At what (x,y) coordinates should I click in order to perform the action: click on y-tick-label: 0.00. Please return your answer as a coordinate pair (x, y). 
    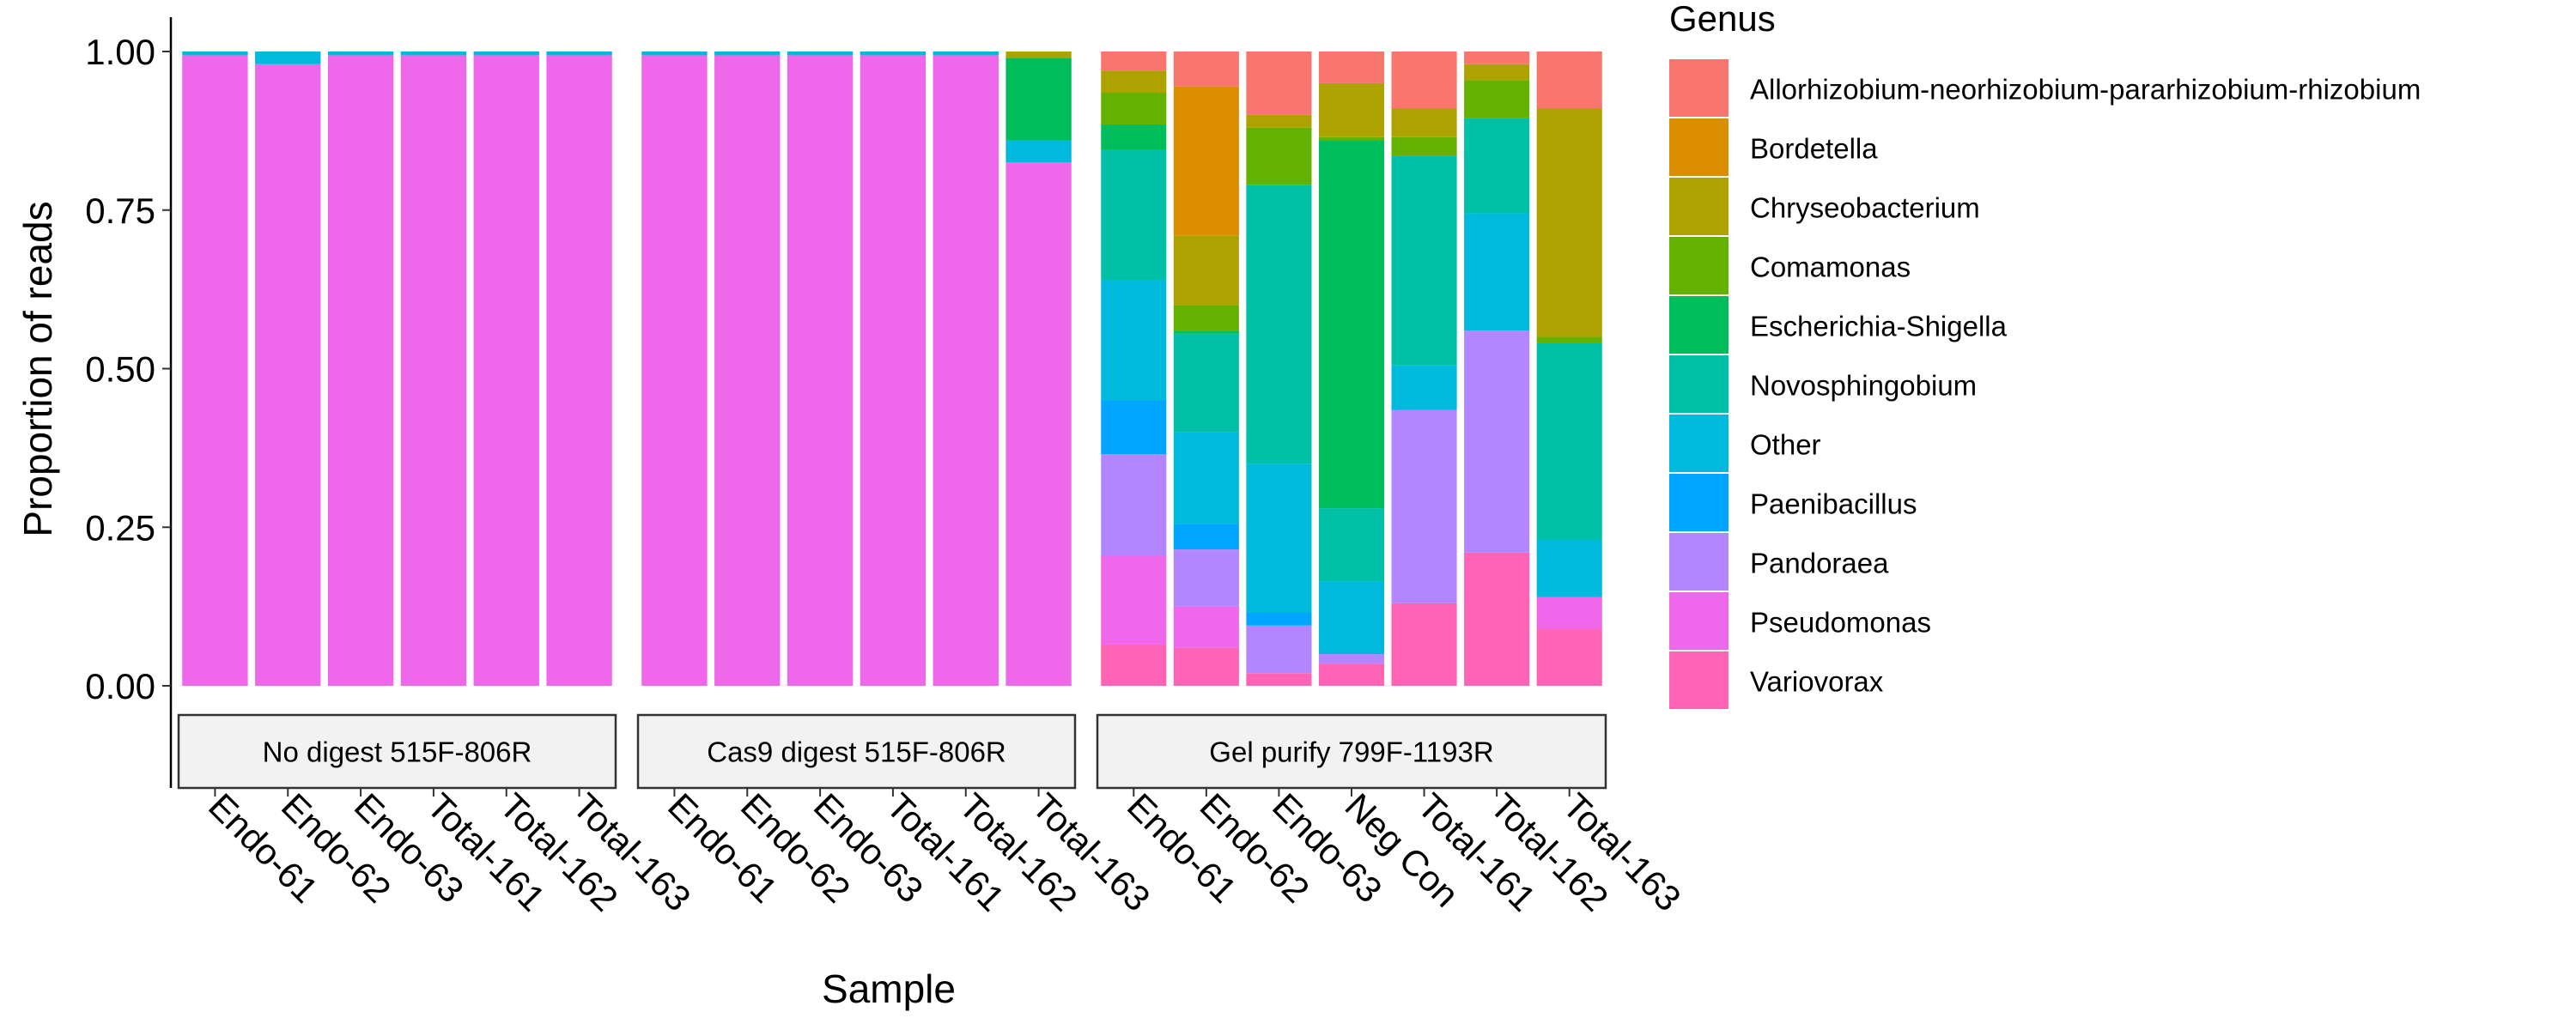
    Looking at the image, I should click on (120, 686).